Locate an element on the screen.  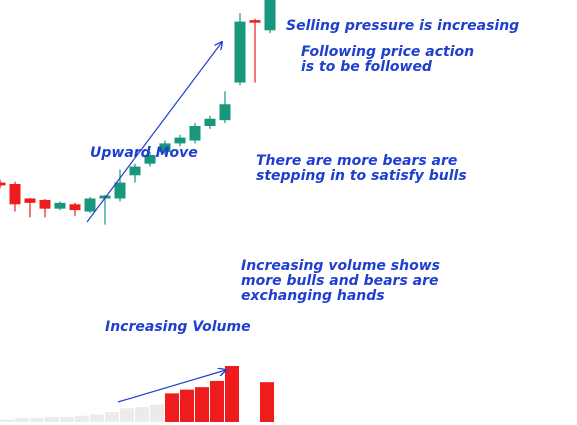
annotation-selling-pressure: Selling pressure is increasing is located at coordinates (403, 26).